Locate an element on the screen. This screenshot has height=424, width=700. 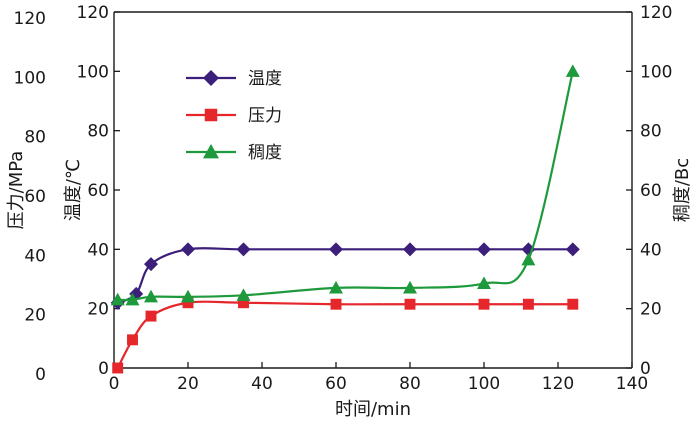
series-diamond is located at coordinates (345, 276).